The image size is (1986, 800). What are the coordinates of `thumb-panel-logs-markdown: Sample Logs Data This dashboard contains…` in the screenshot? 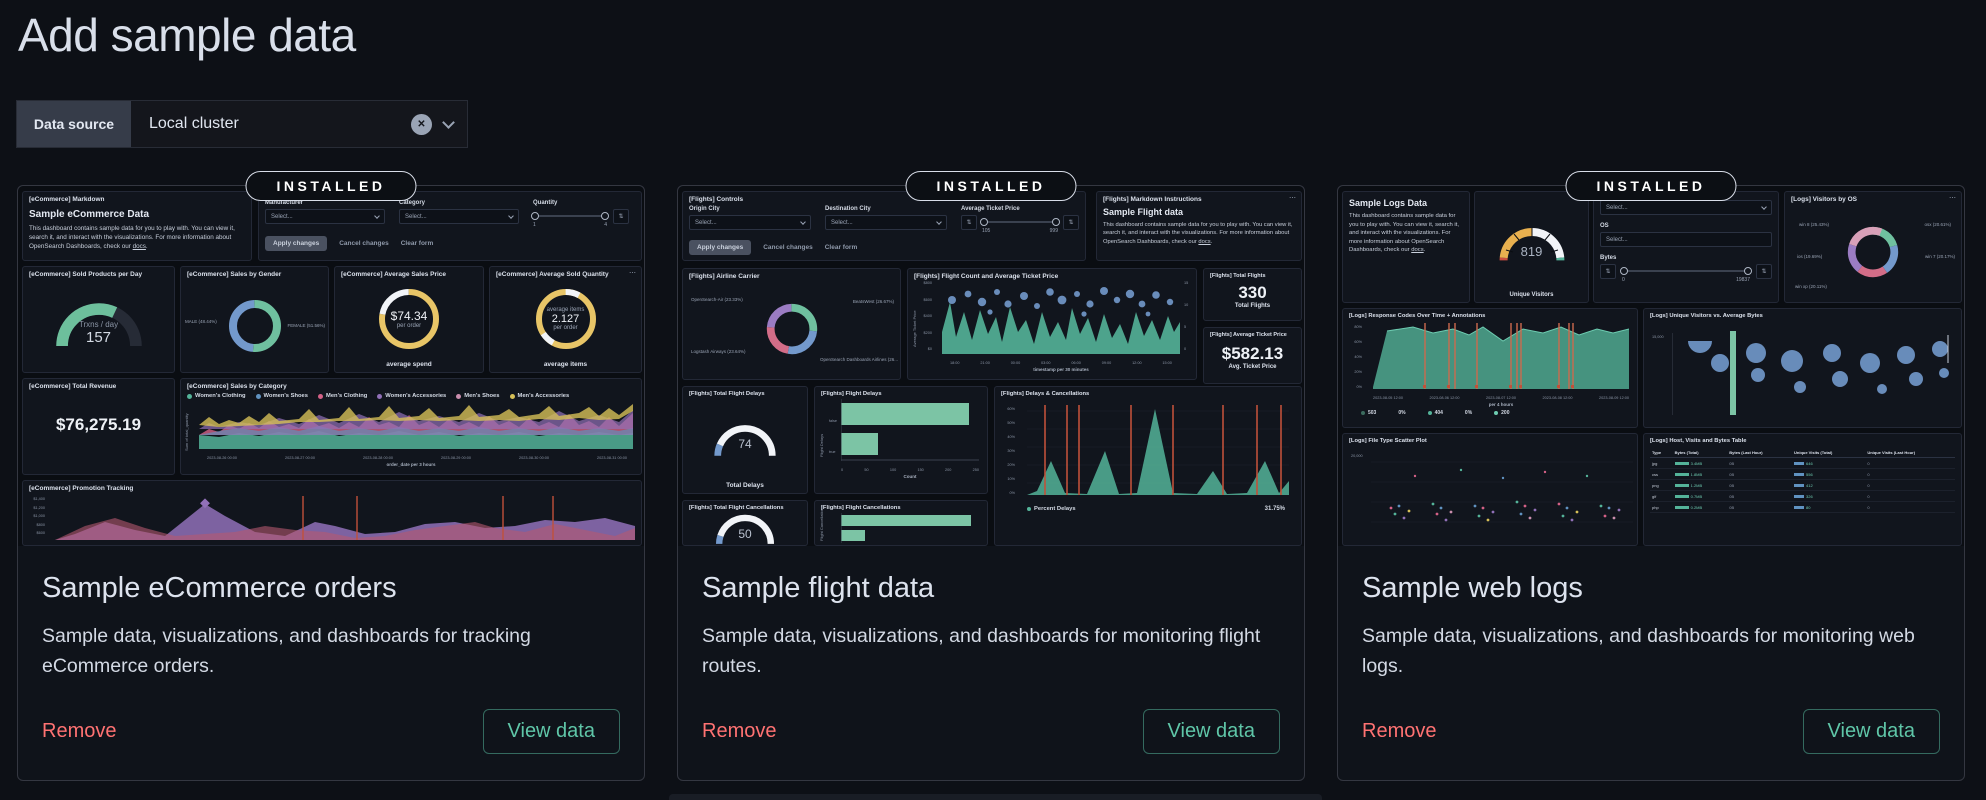 It's located at (1406, 247).